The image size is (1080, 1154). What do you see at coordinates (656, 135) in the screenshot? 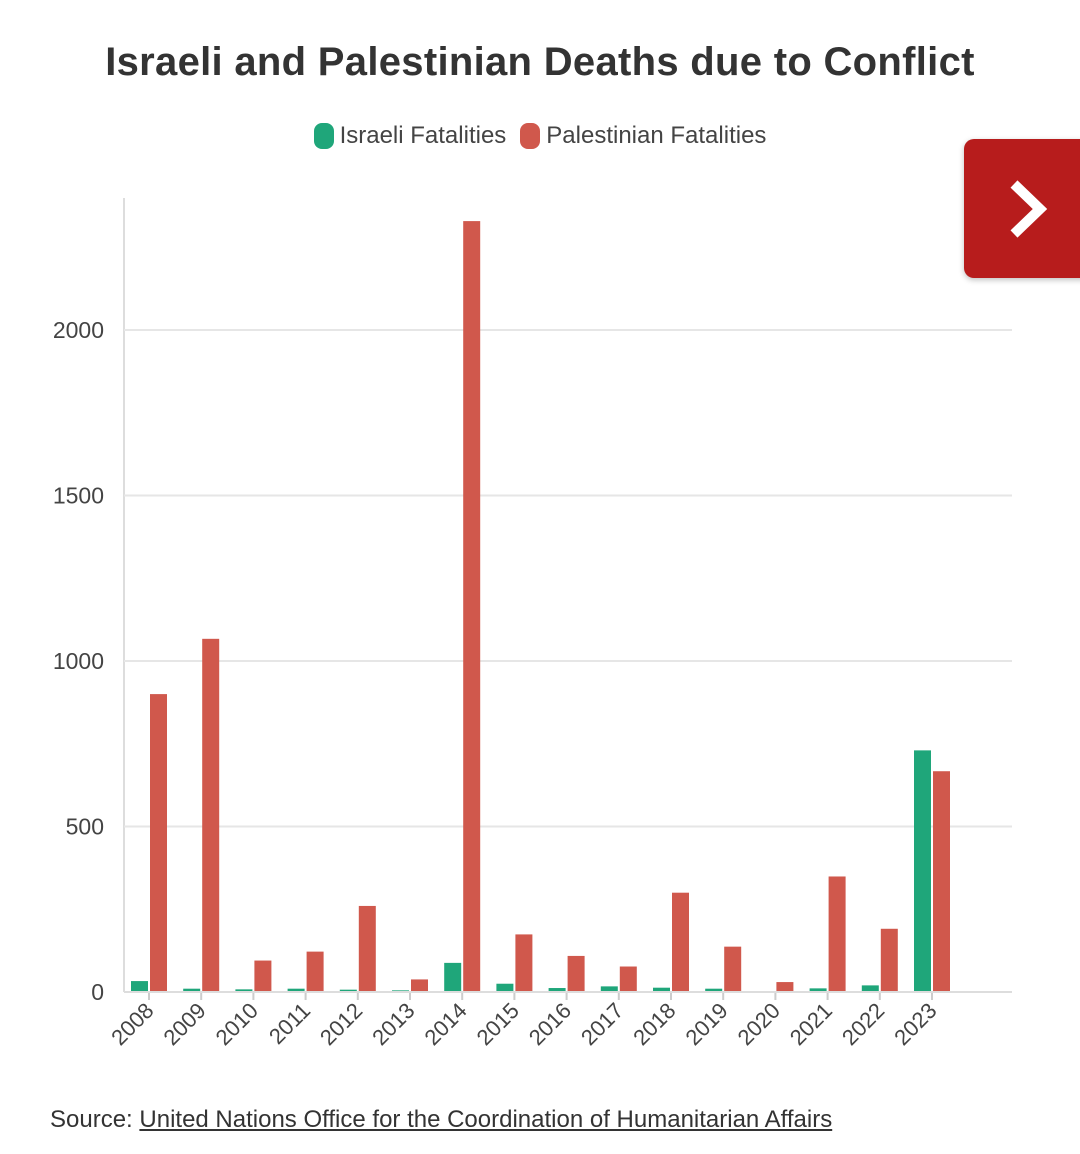
I see `legend-label-palestinian: Palestinian Fatalities` at bounding box center [656, 135].